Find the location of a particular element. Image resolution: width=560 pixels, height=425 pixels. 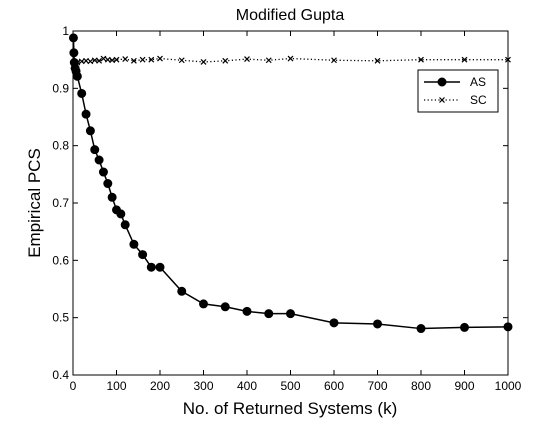

x-tick-label: 100 is located at coordinates (116, 386).